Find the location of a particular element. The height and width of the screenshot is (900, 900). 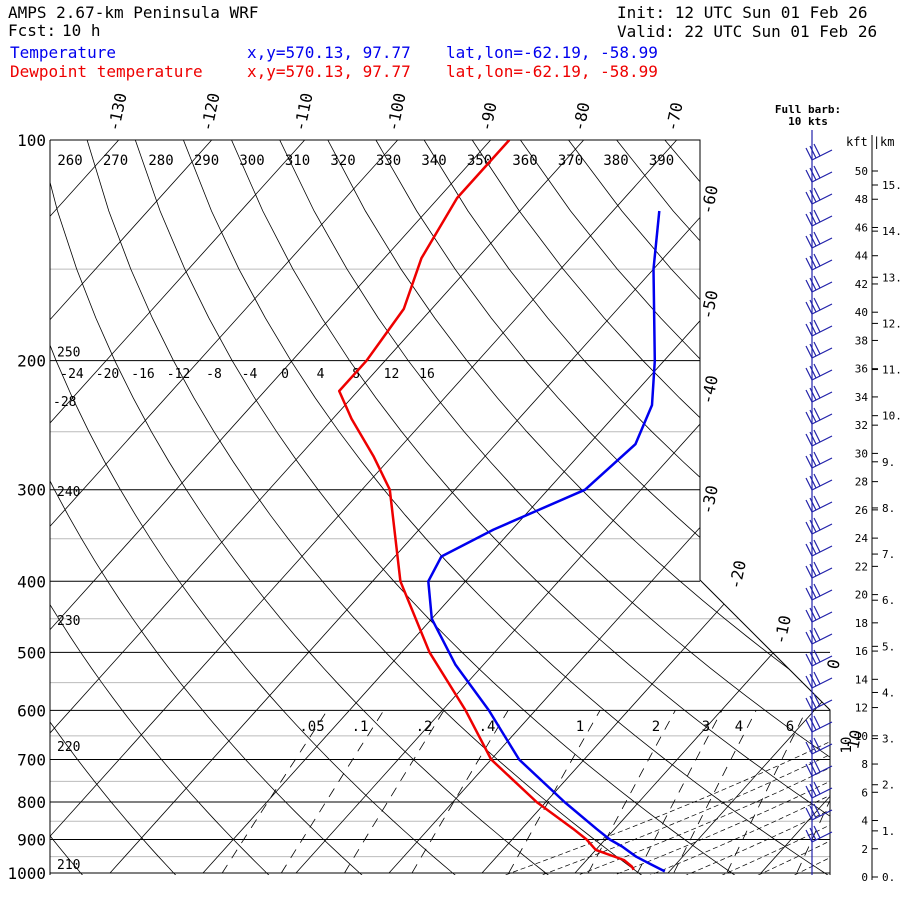

theta-e-label: -24 is located at coordinates (72, 374).